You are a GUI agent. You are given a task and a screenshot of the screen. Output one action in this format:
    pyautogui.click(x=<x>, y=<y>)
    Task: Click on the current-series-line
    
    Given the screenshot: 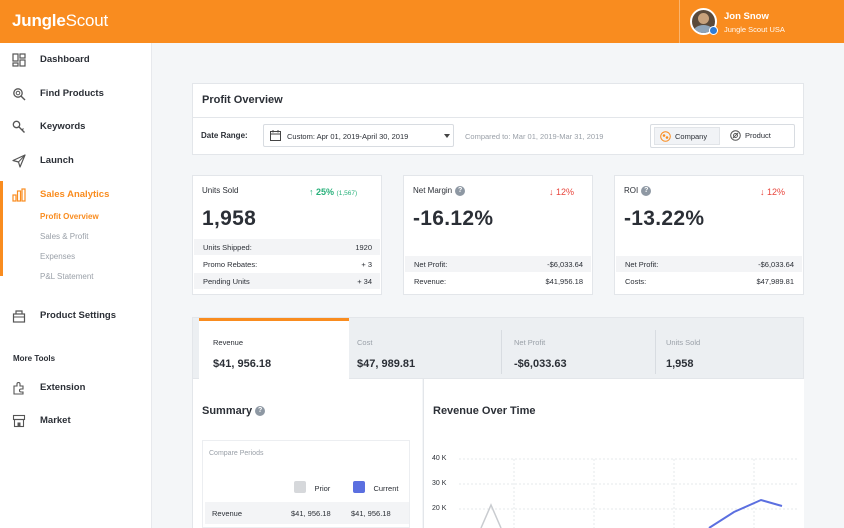 What is the action you would take?
    pyautogui.click(x=745, y=513)
    